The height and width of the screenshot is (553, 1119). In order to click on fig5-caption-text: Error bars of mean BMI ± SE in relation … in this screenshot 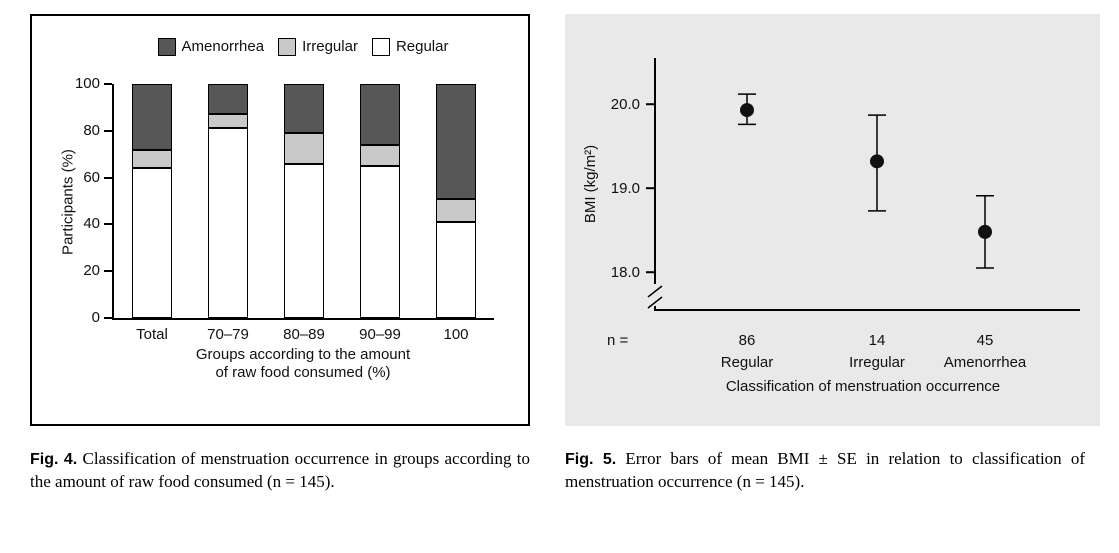, I will do `click(825, 470)`.